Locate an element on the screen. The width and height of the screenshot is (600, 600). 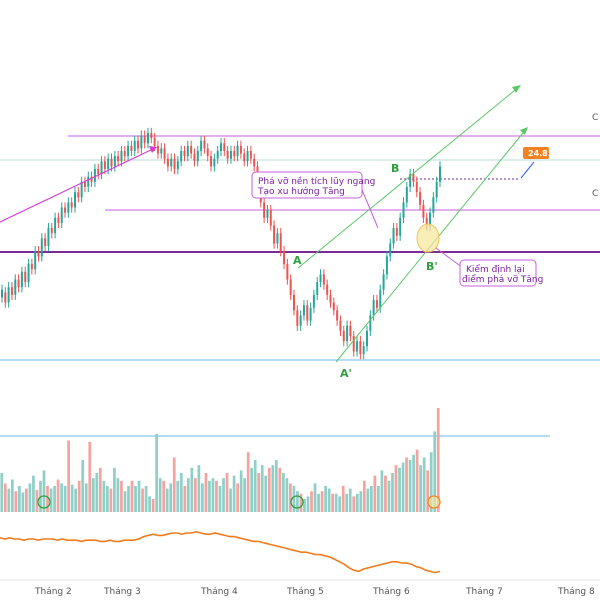
retest-callout-line is located at coordinates (449, 258).